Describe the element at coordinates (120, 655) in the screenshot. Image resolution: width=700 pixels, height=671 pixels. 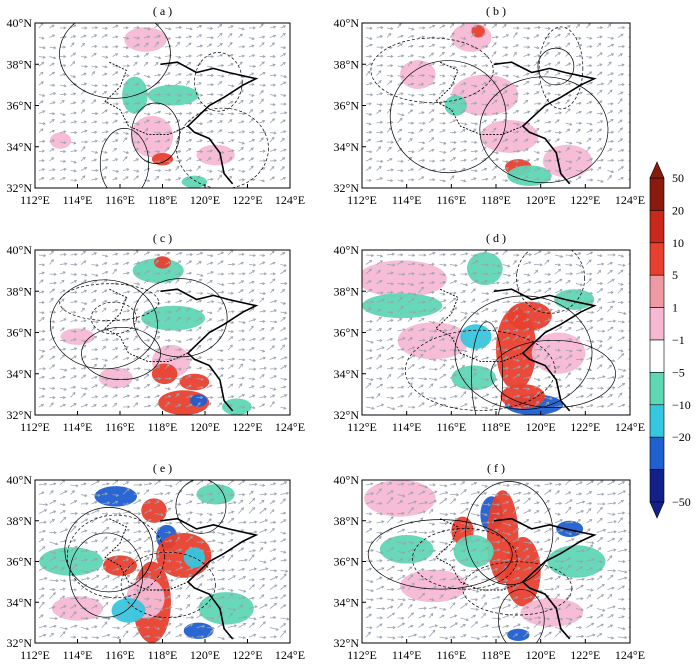
I see `x-tick-label: 116°E` at that location.